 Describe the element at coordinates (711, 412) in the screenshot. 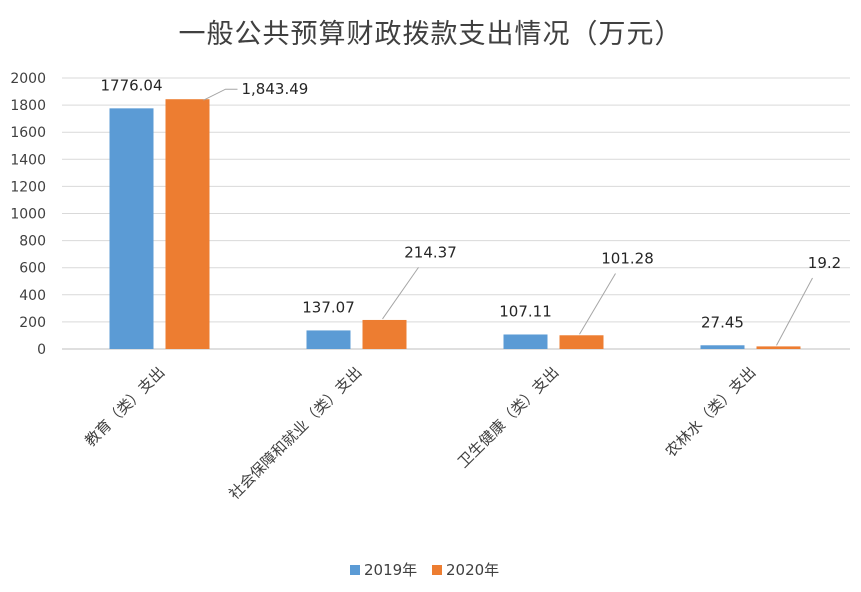

I see `category-label: 农林水（类）支出` at that location.